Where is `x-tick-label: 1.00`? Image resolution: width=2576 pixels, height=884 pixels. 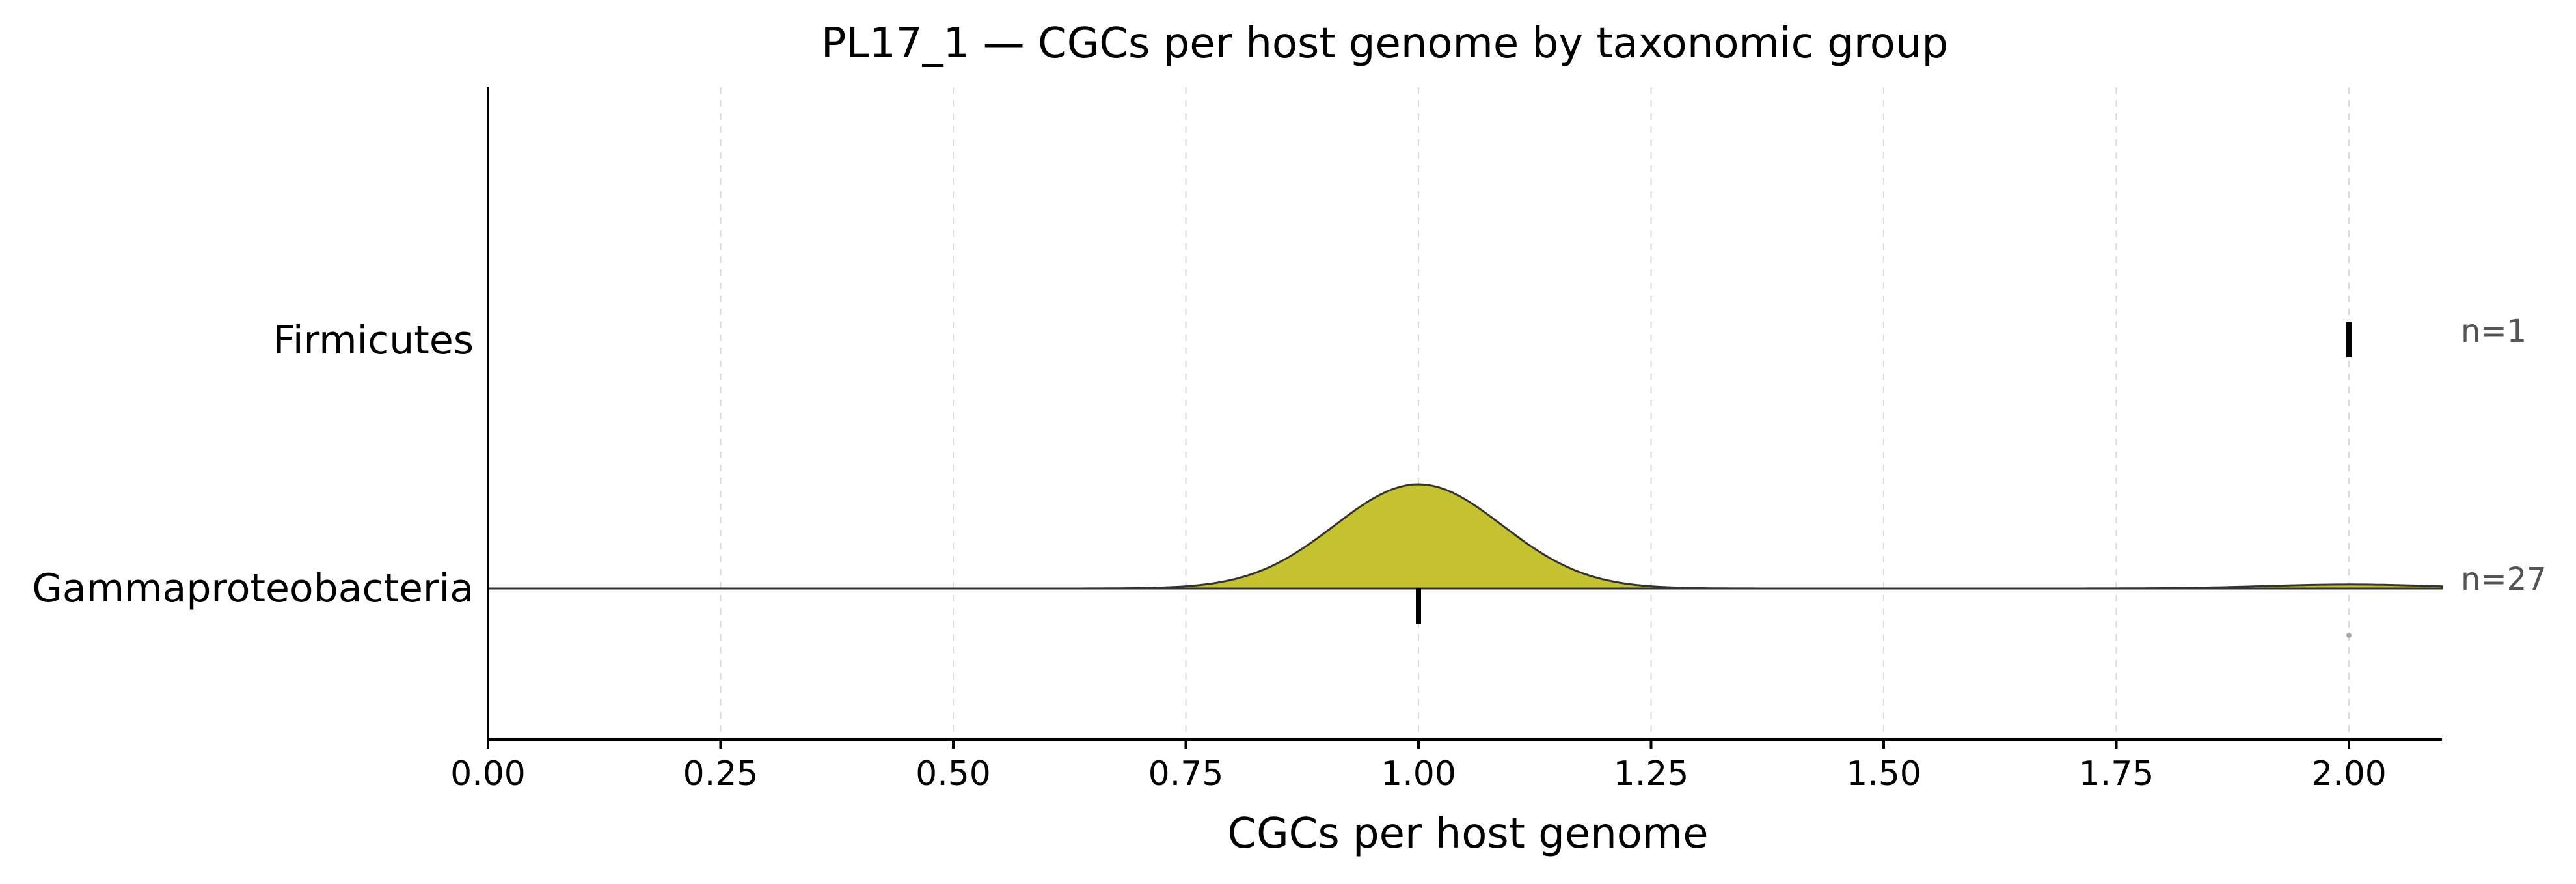
x-tick-label: 1.00 is located at coordinates (1418, 774).